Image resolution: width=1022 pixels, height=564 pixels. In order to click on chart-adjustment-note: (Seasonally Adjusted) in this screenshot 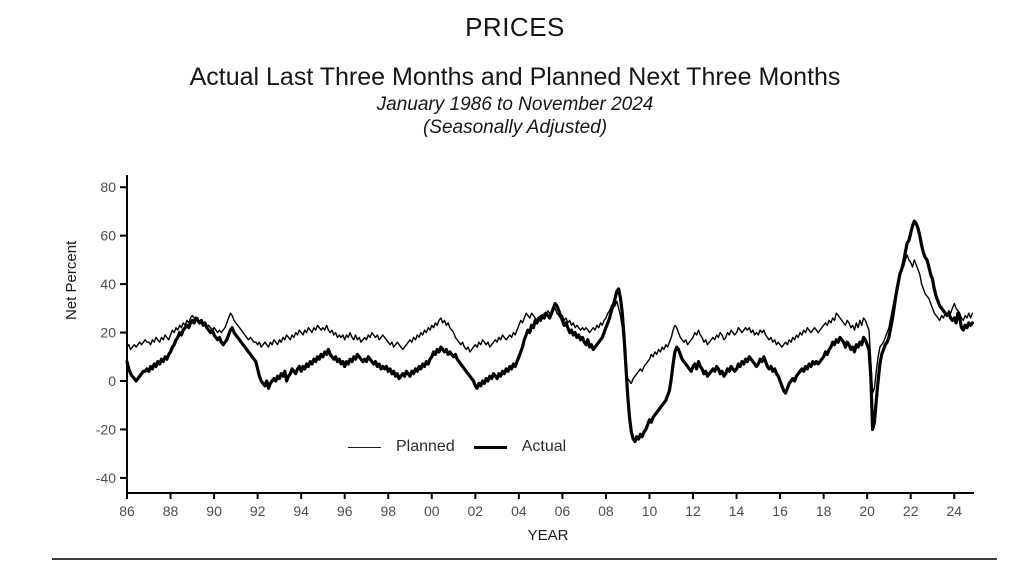, I will do `click(515, 127)`.